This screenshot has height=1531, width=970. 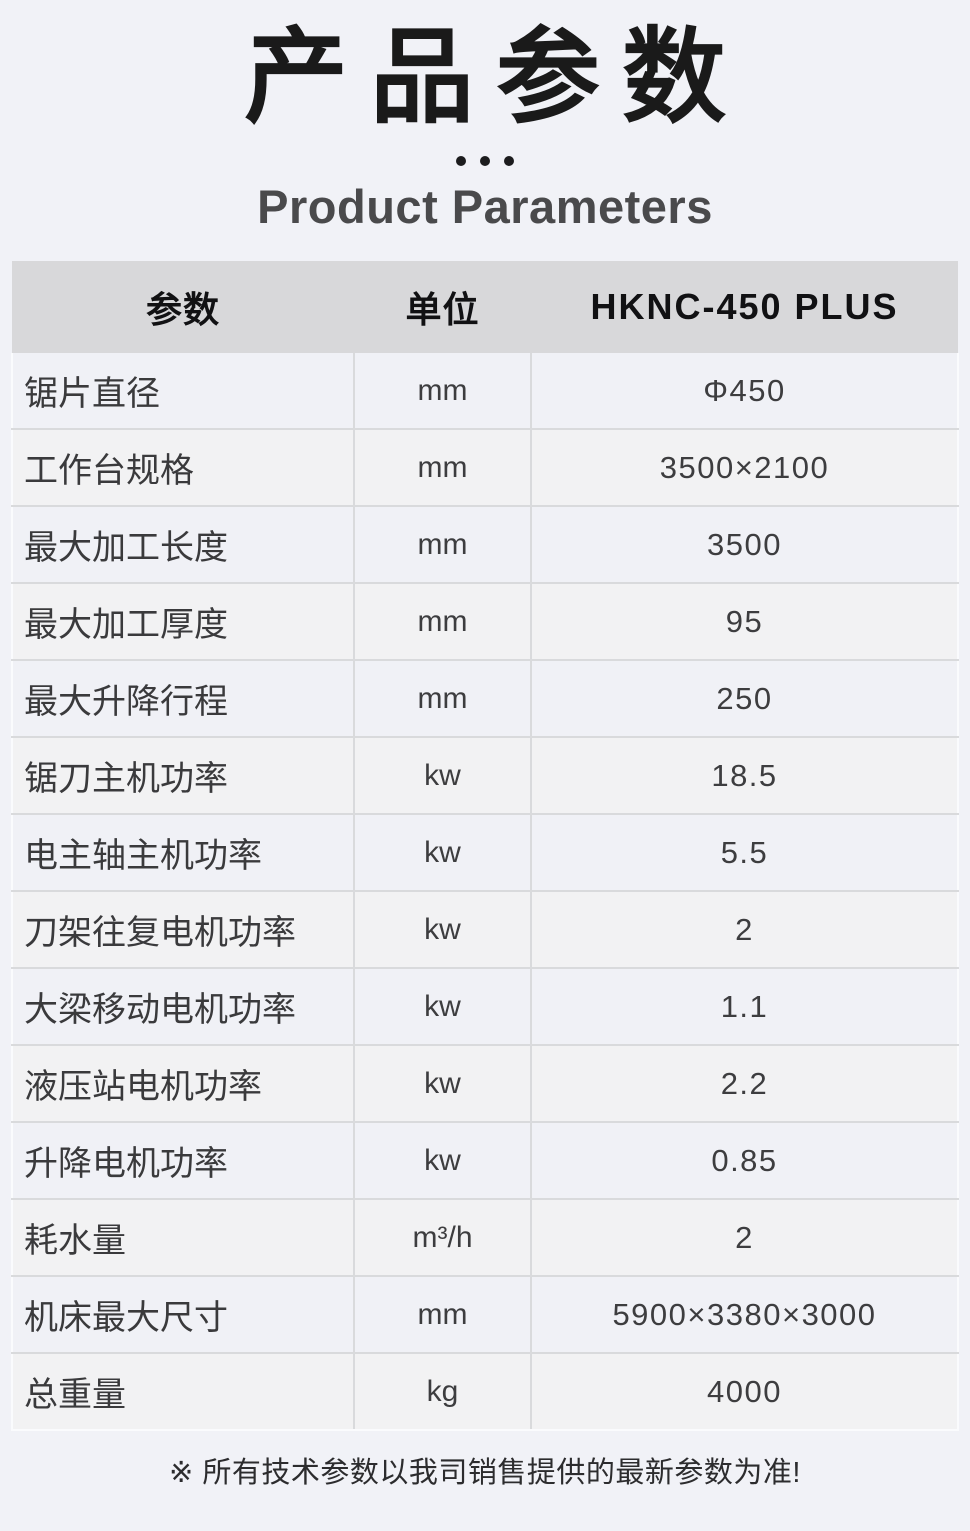 What do you see at coordinates (744, 776) in the screenshot?
I see `value-cell: 18.5` at bounding box center [744, 776].